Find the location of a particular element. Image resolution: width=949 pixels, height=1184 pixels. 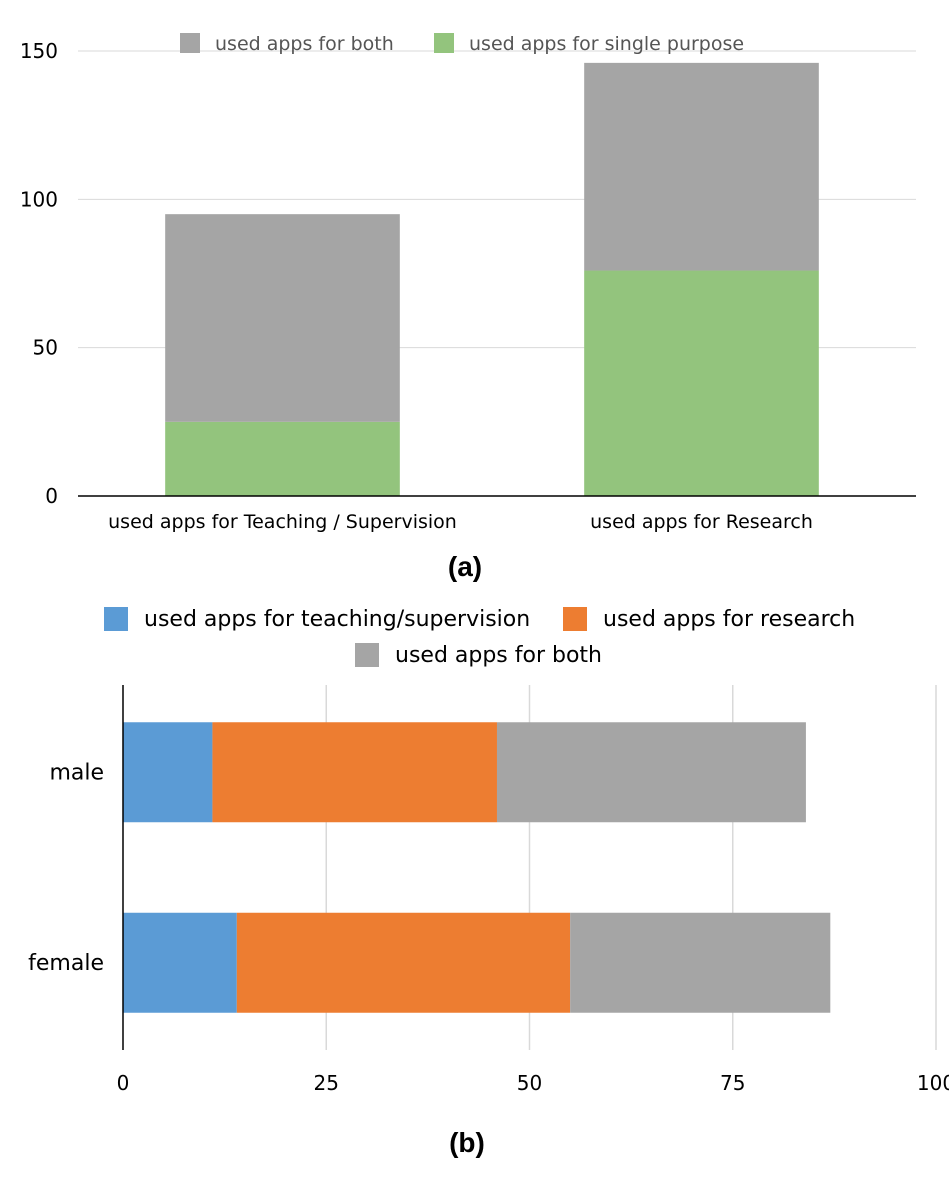

y-tick-label: 50 is located at coordinates (45, 348).